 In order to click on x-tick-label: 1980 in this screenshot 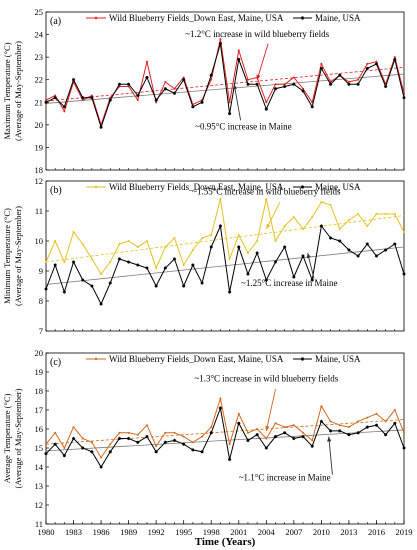, I will do `click(46, 532)`.